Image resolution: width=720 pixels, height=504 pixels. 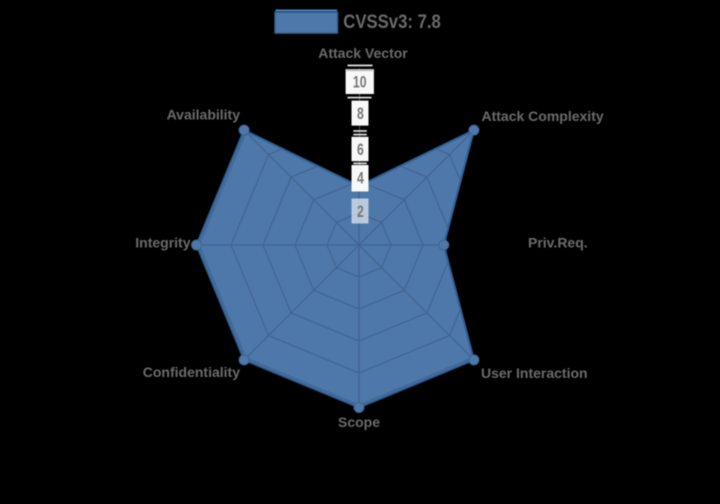 I want to click on svg-text: 8, so click(x=360, y=114).